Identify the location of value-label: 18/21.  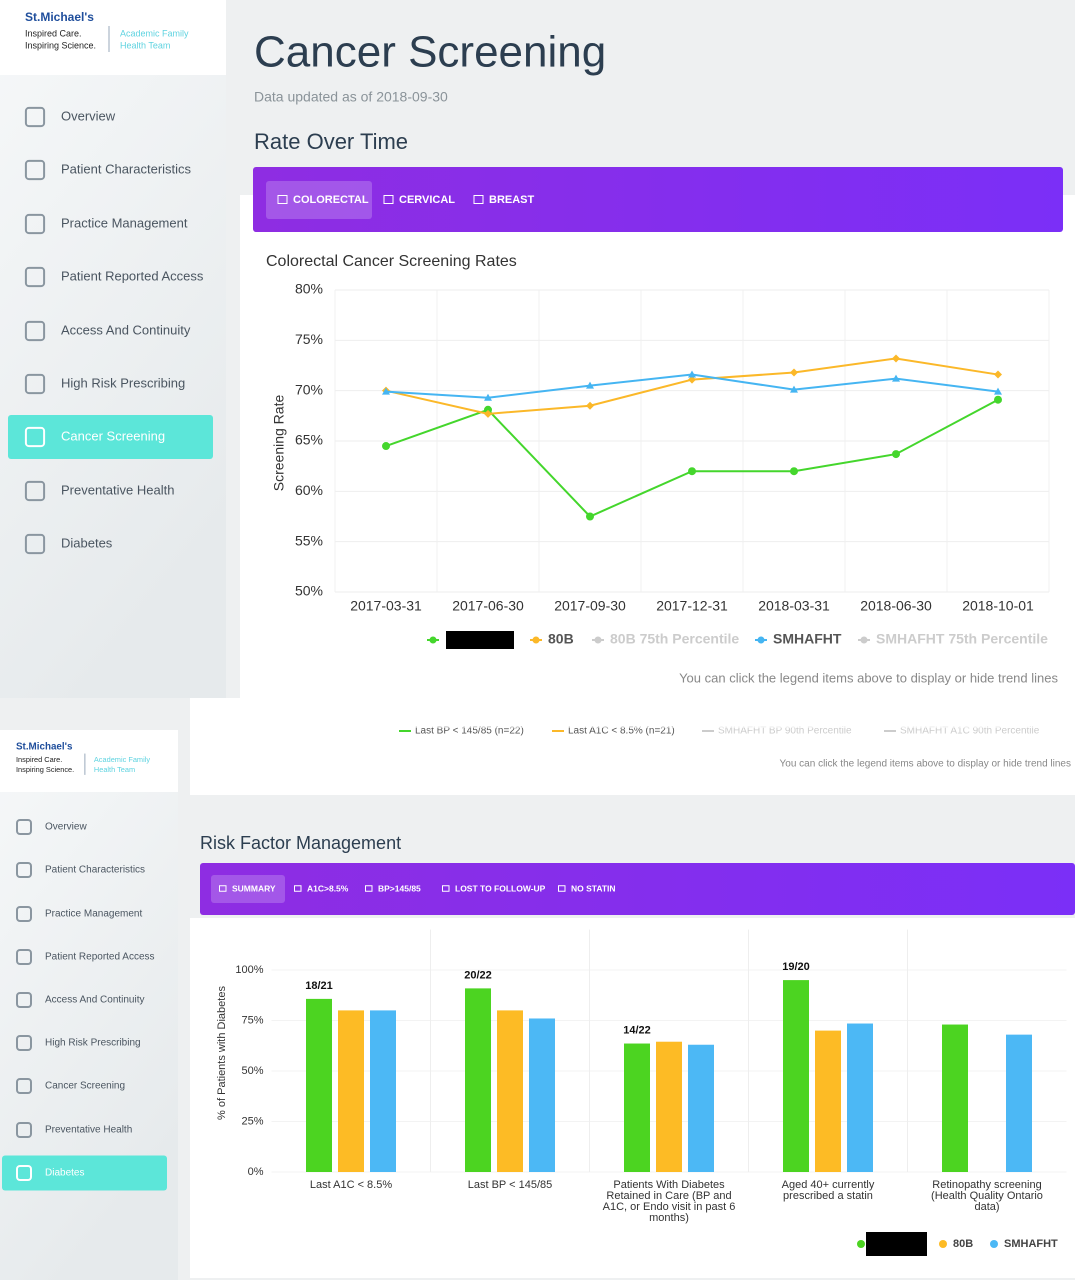
(319, 986).